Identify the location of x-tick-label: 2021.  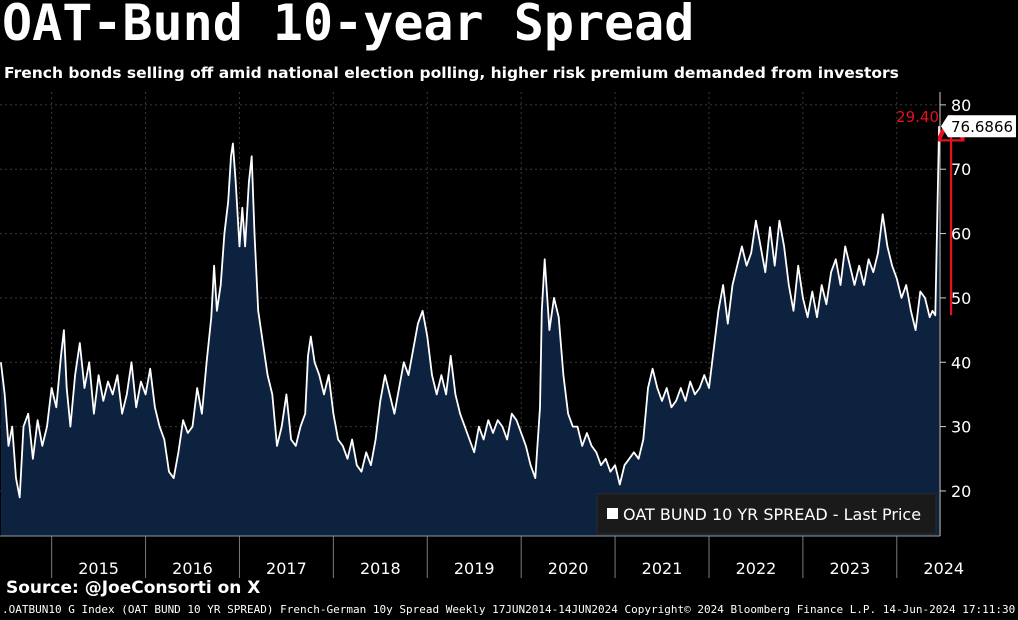
(662, 568).